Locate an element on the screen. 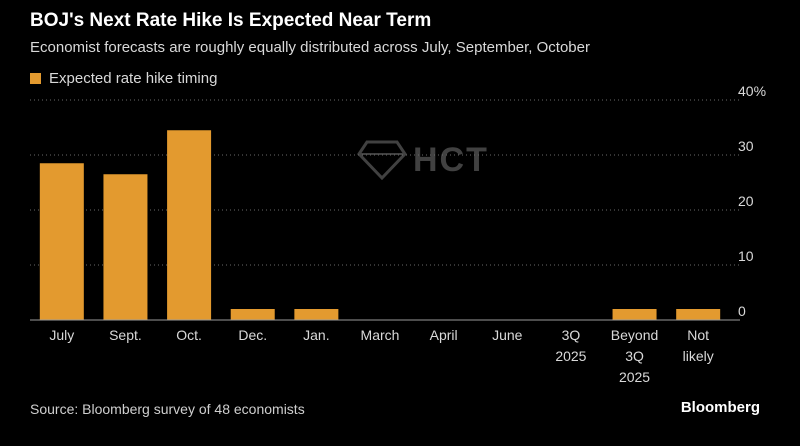  x-tick-label: June is located at coordinates (507, 335).